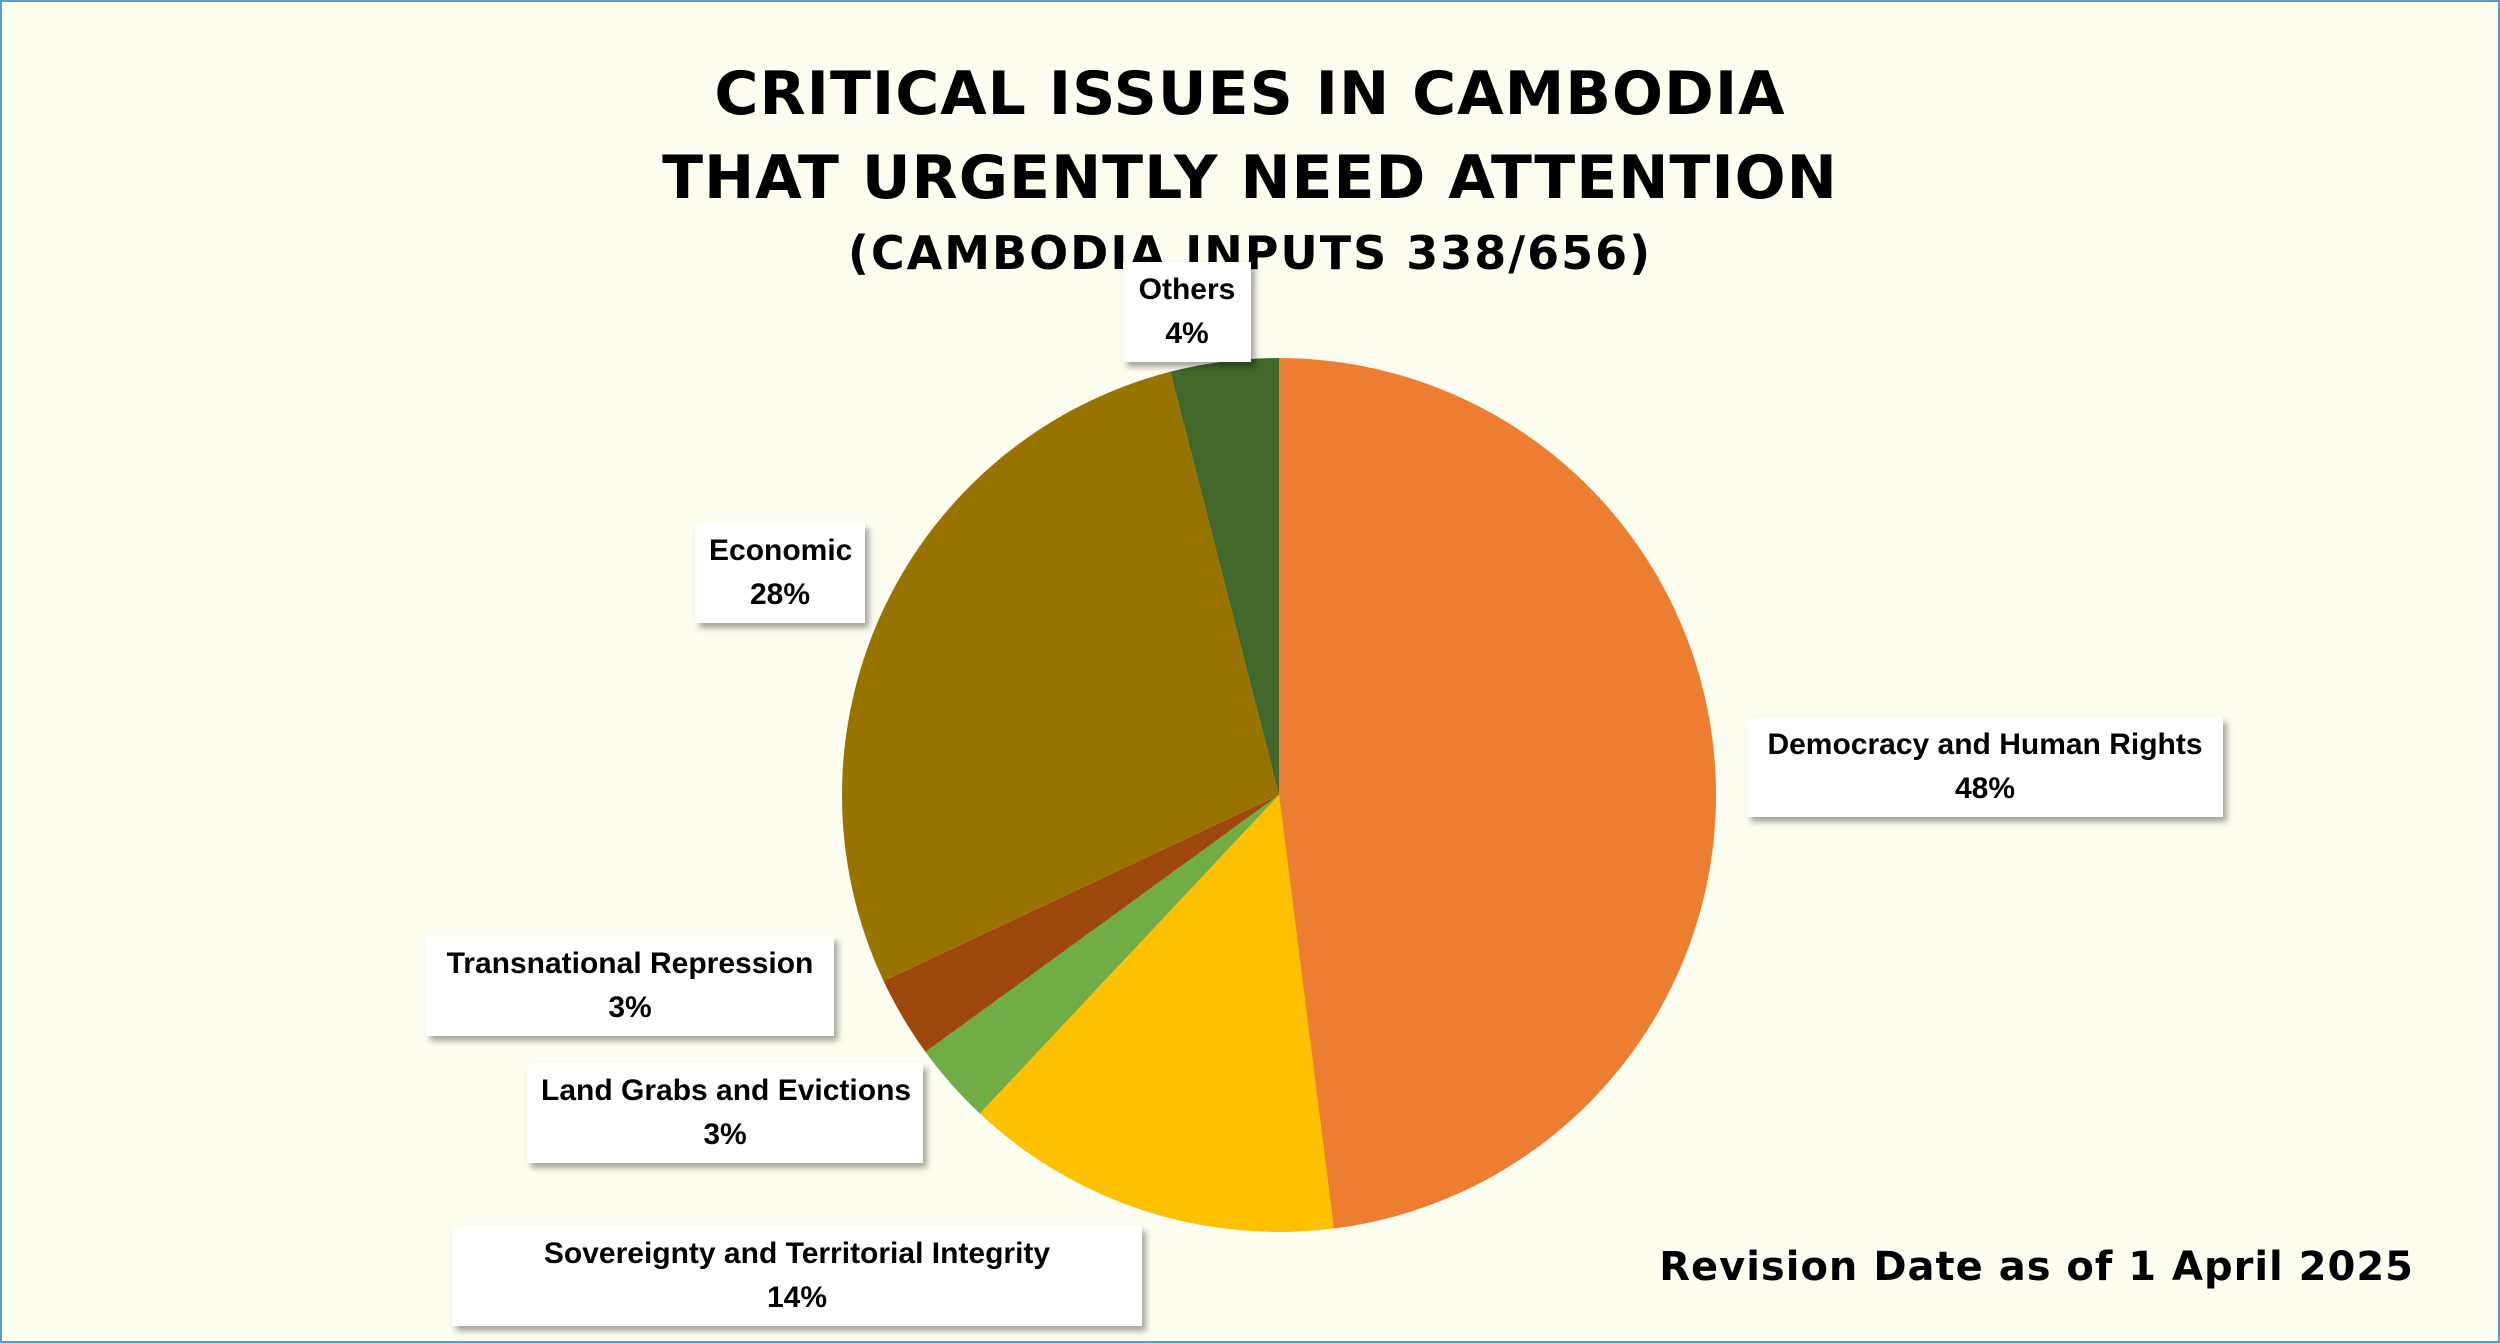  I want to click on slice-label-name: Others, so click(1187, 289).